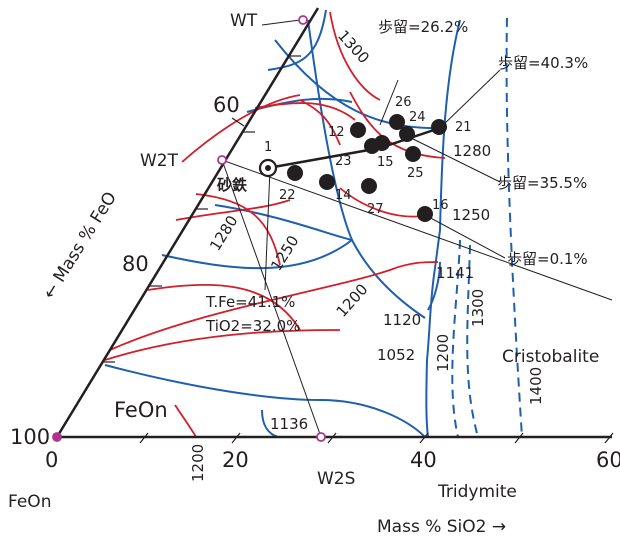 This screenshot has height=537, width=620. I want to click on label-60: 60, so click(608, 460).